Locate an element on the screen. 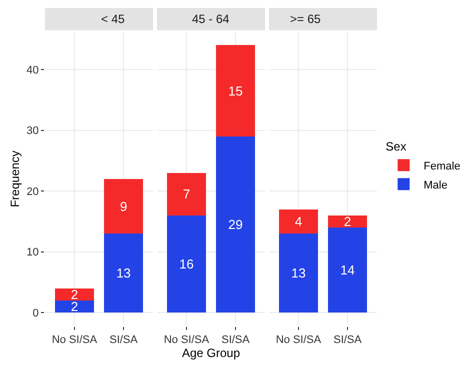 The width and height of the screenshot is (474, 366). data-label: 4 is located at coordinates (298, 221).